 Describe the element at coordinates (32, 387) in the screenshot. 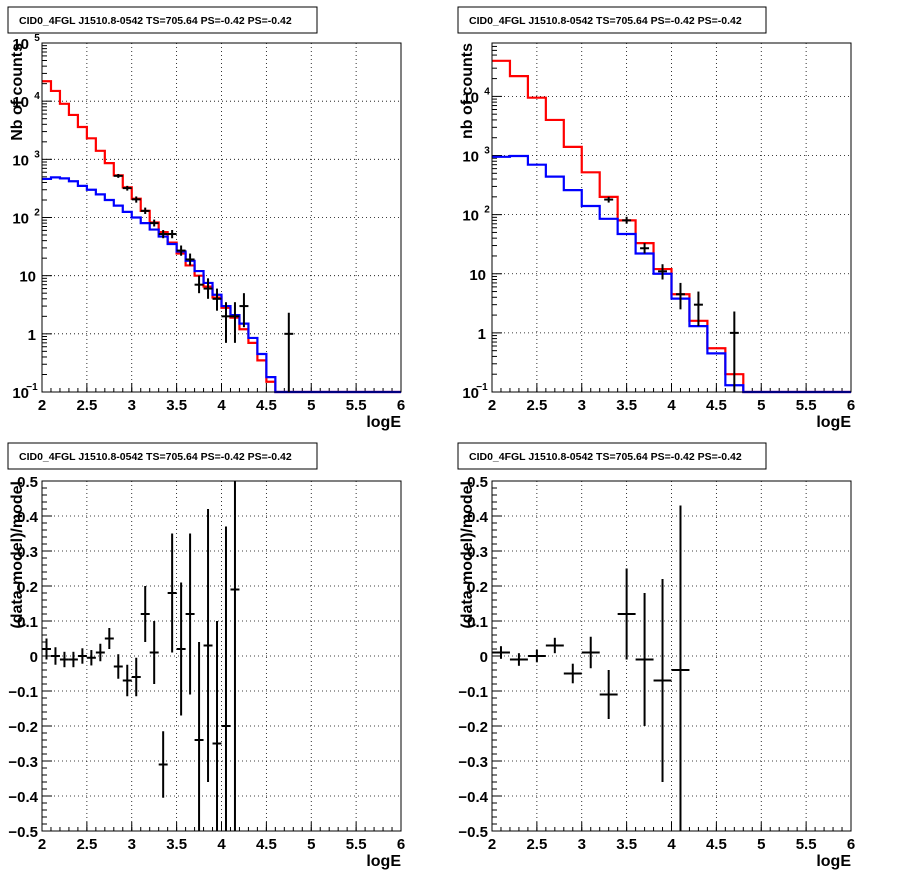

I see `y-tick-exponent: −1` at that location.